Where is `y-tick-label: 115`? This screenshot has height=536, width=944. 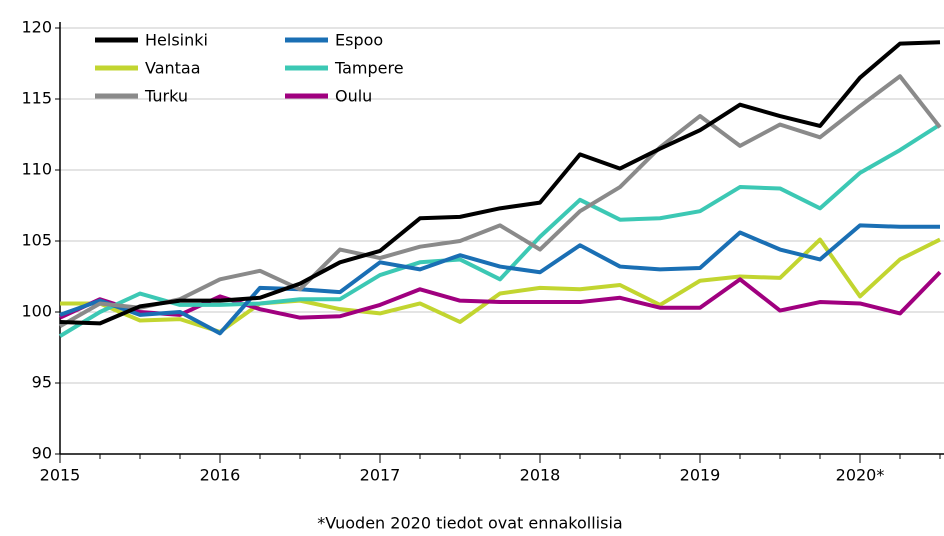
y-tick-label: 115 is located at coordinates (36, 98).